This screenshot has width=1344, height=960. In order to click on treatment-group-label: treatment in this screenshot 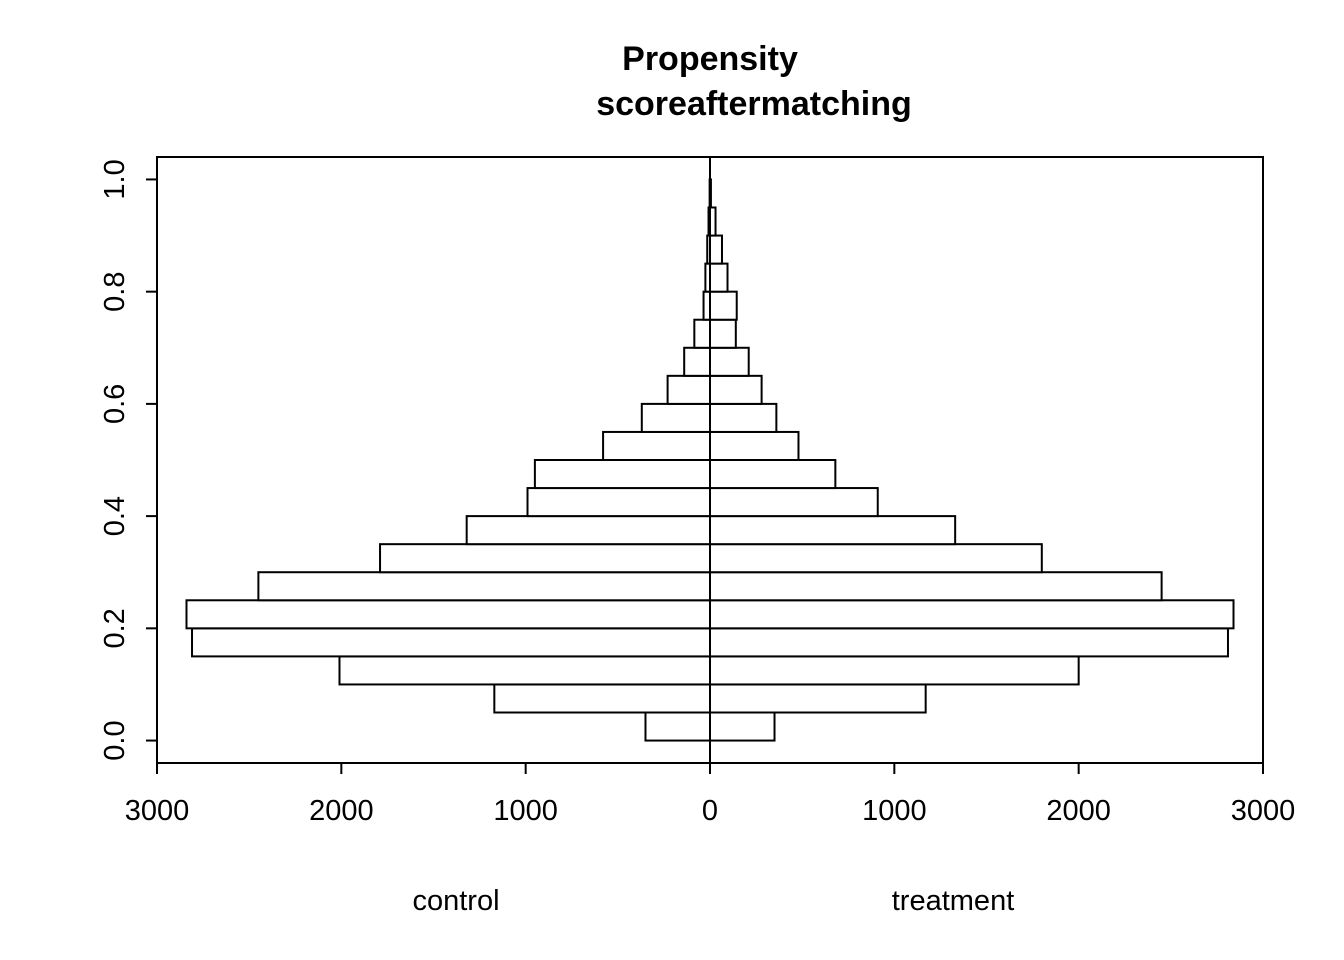, I will do `click(953, 901)`.